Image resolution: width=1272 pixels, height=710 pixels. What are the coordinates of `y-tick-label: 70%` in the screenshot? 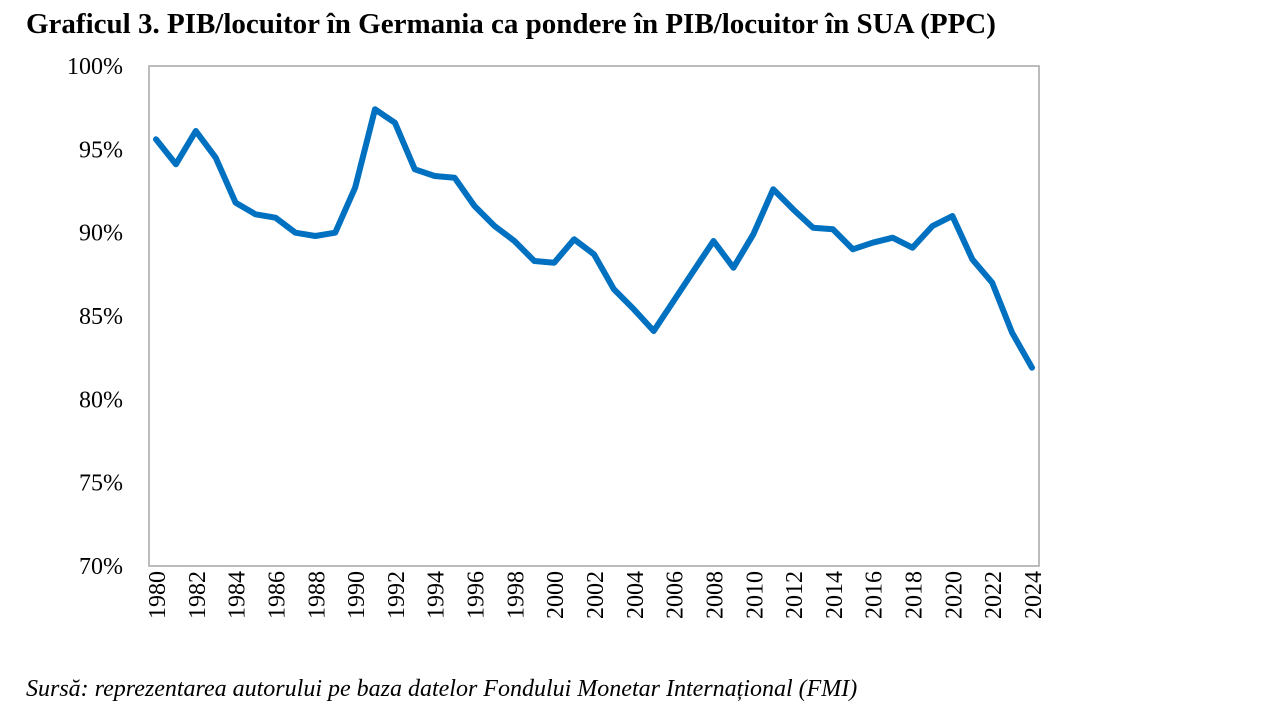 It's located at (101, 567).